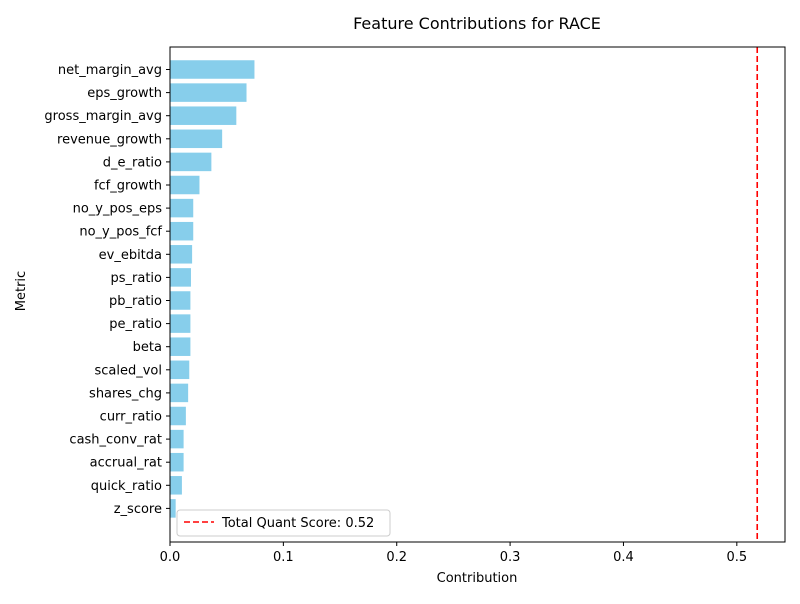 The height and width of the screenshot is (604, 800). What do you see at coordinates (176, 485) in the screenshot?
I see `bar-quick-ratio` at bounding box center [176, 485].